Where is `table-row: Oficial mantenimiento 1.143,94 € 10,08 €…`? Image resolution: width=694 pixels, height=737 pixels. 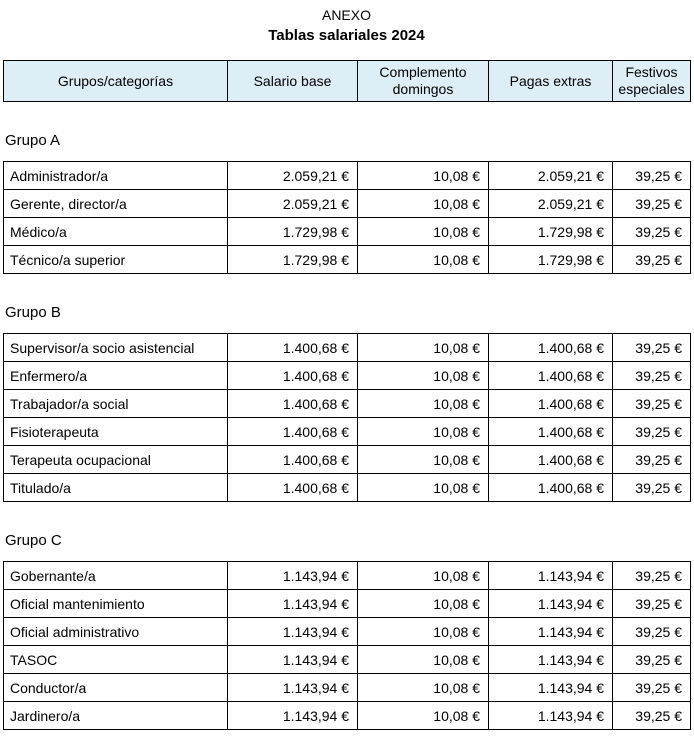
table-row: Oficial mantenimiento 1.143,94 € 10,08 €… is located at coordinates (347, 603).